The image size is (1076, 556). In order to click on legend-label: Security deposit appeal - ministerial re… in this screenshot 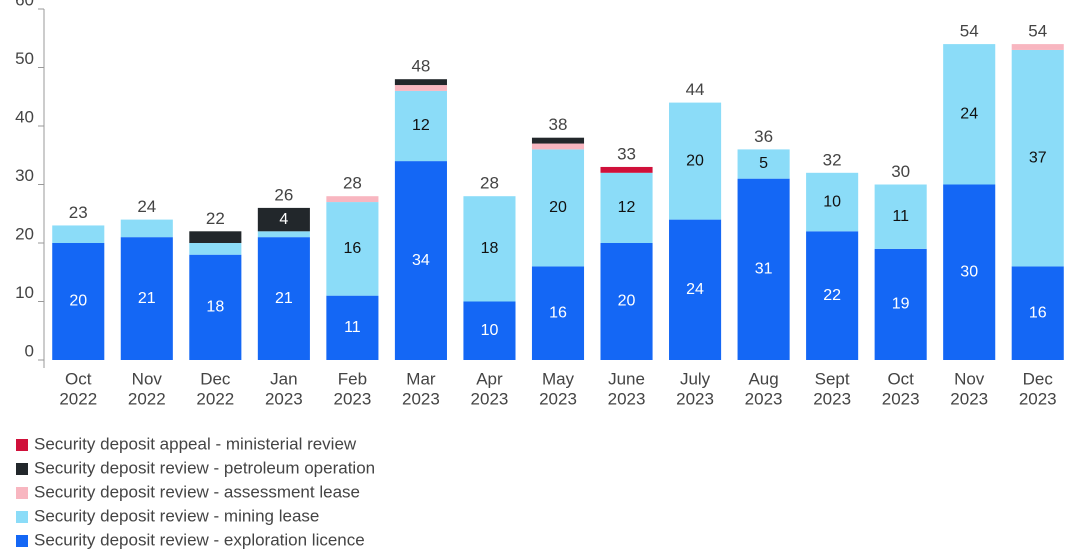, I will do `click(195, 443)`.